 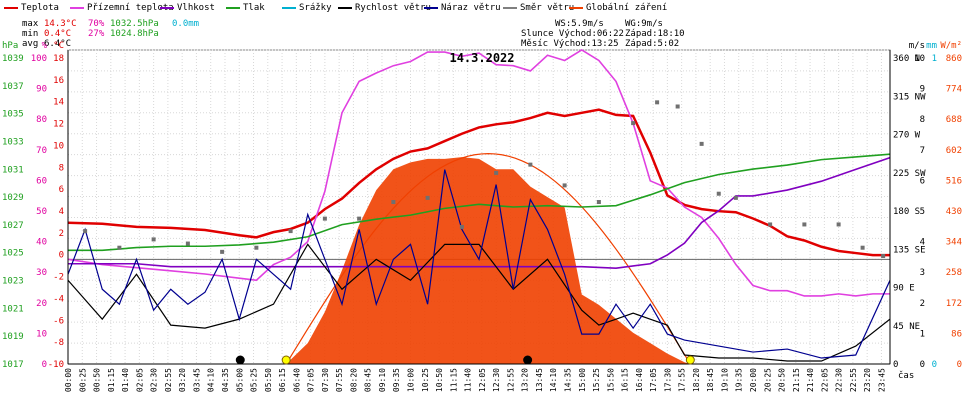 What do you see at coordinates (553, 380) in the screenshot?
I see `x-tick-label: 14:10` at bounding box center [553, 380].